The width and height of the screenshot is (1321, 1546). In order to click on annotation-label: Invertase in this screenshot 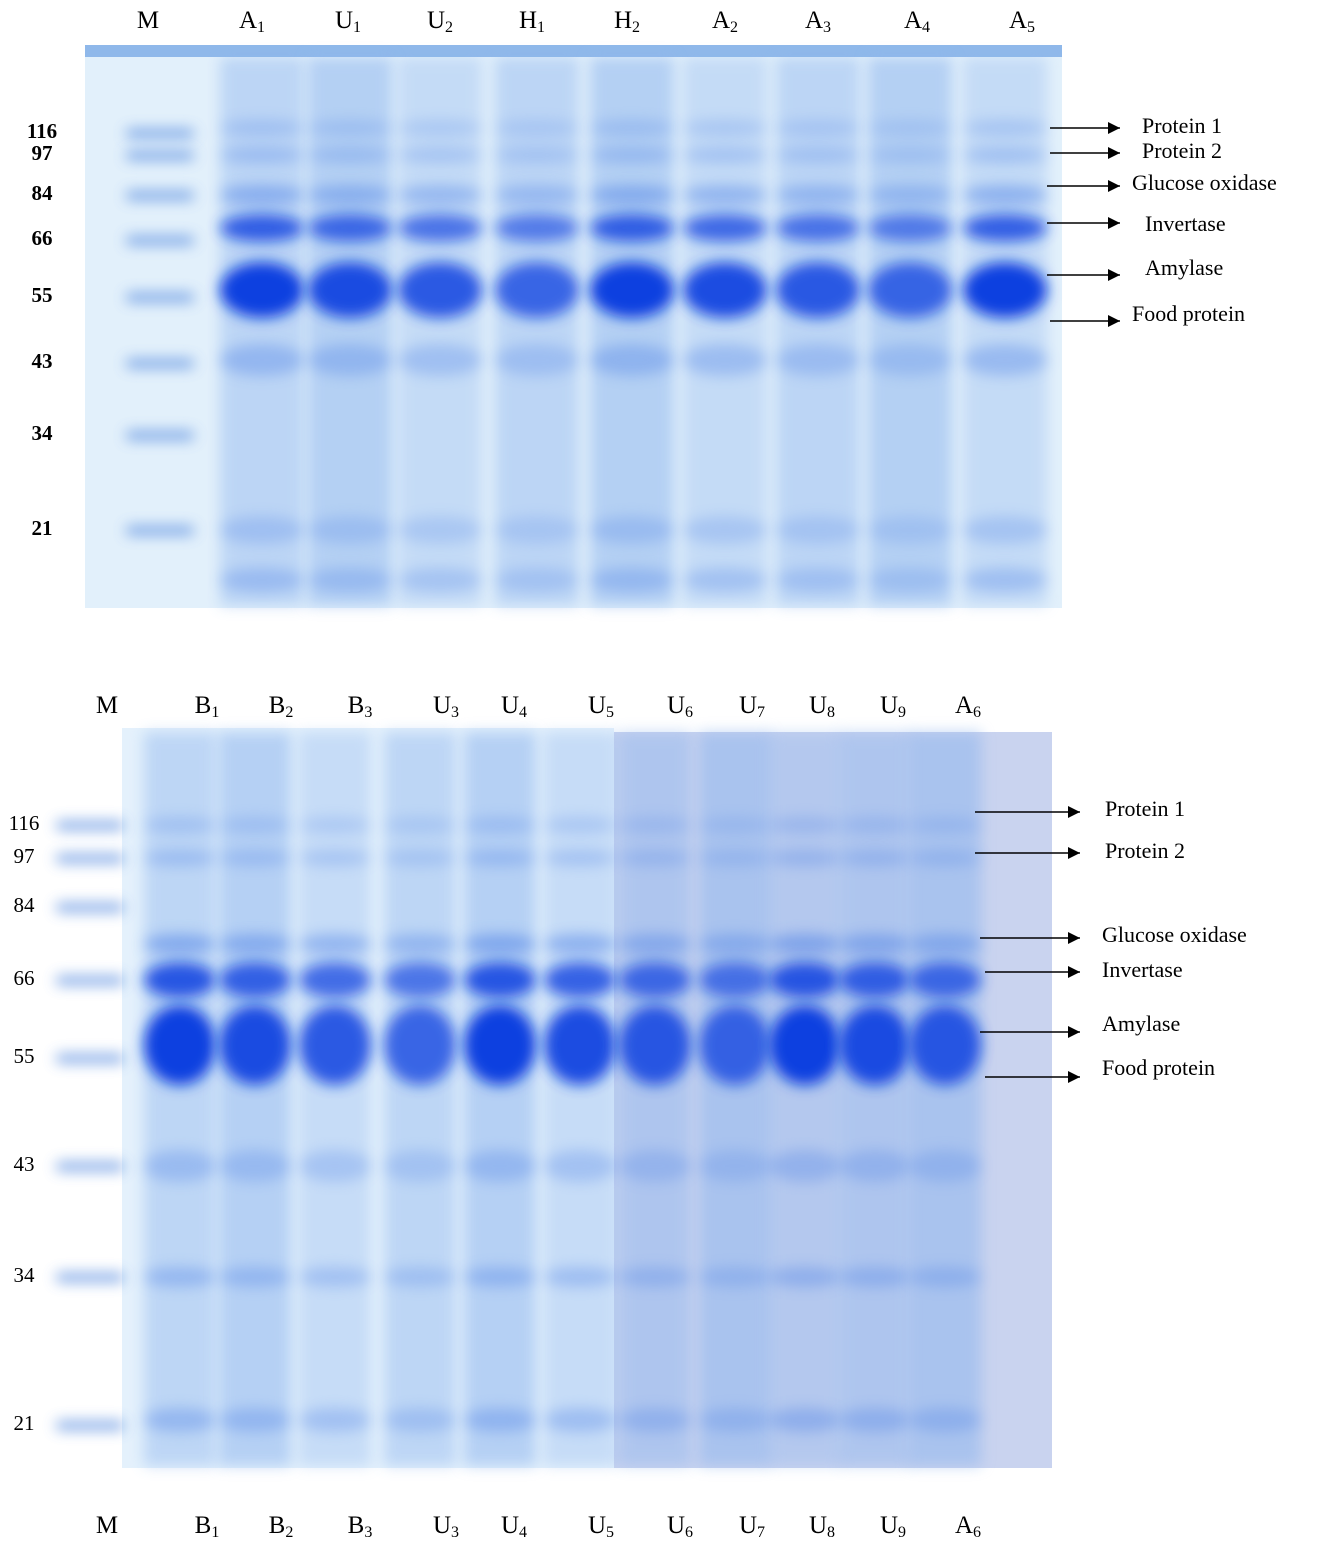, I will do `click(1185, 223)`.